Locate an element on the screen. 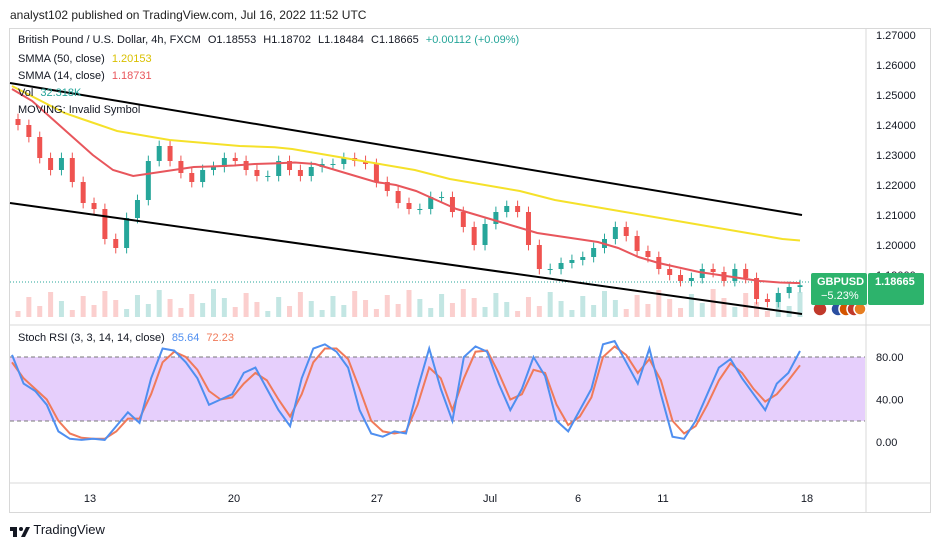  high-value: 1.18702 is located at coordinates (291, 40).